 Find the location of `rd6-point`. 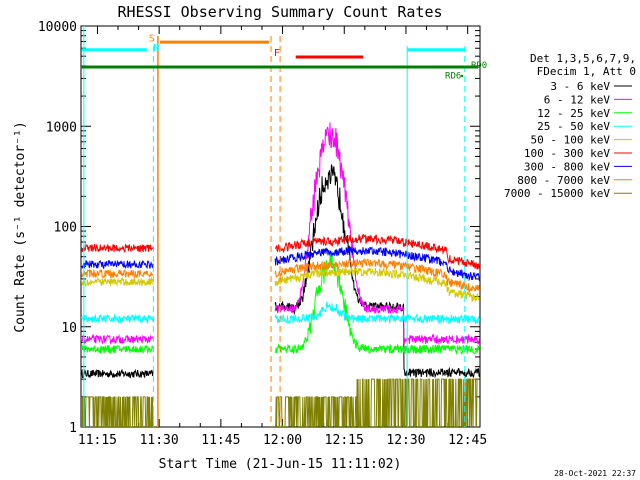

rd6-point is located at coordinates (462, 75).